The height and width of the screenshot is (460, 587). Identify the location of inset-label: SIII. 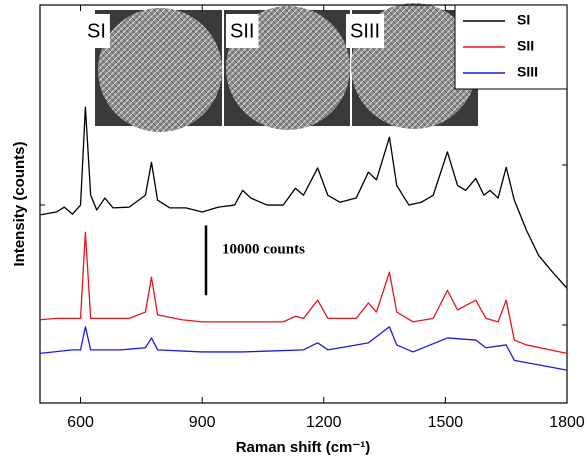
(365, 31).